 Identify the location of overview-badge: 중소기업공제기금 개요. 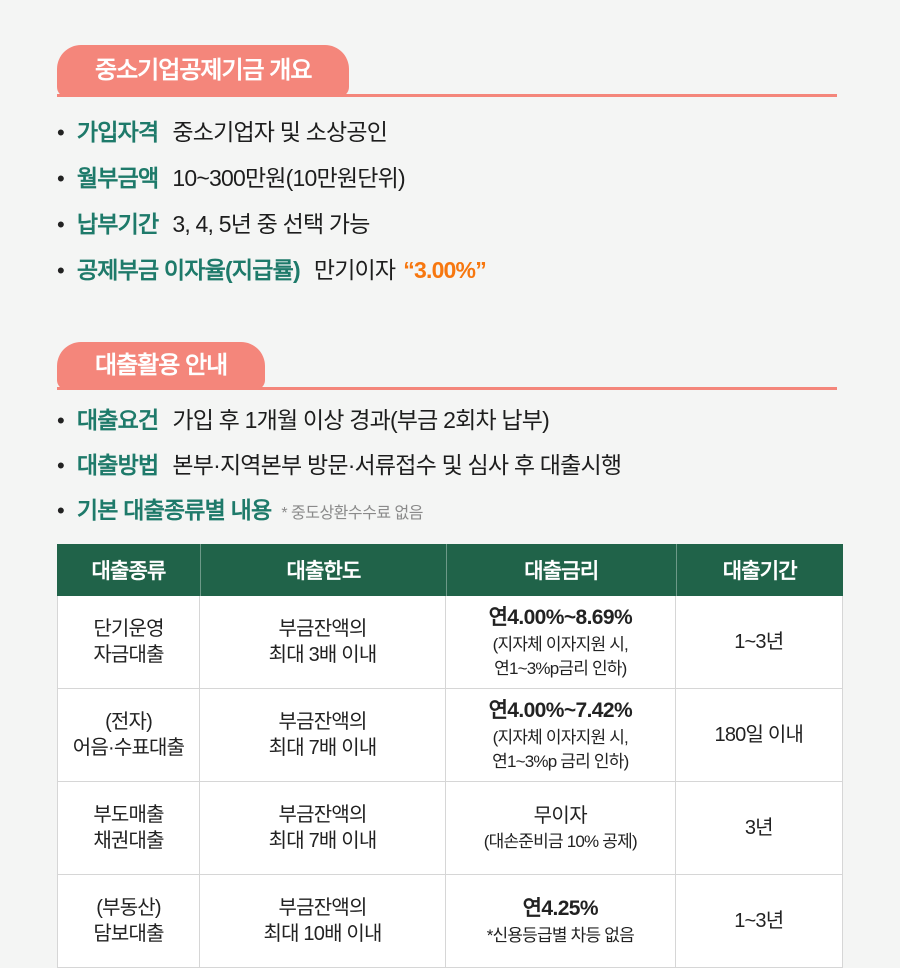
(203, 71).